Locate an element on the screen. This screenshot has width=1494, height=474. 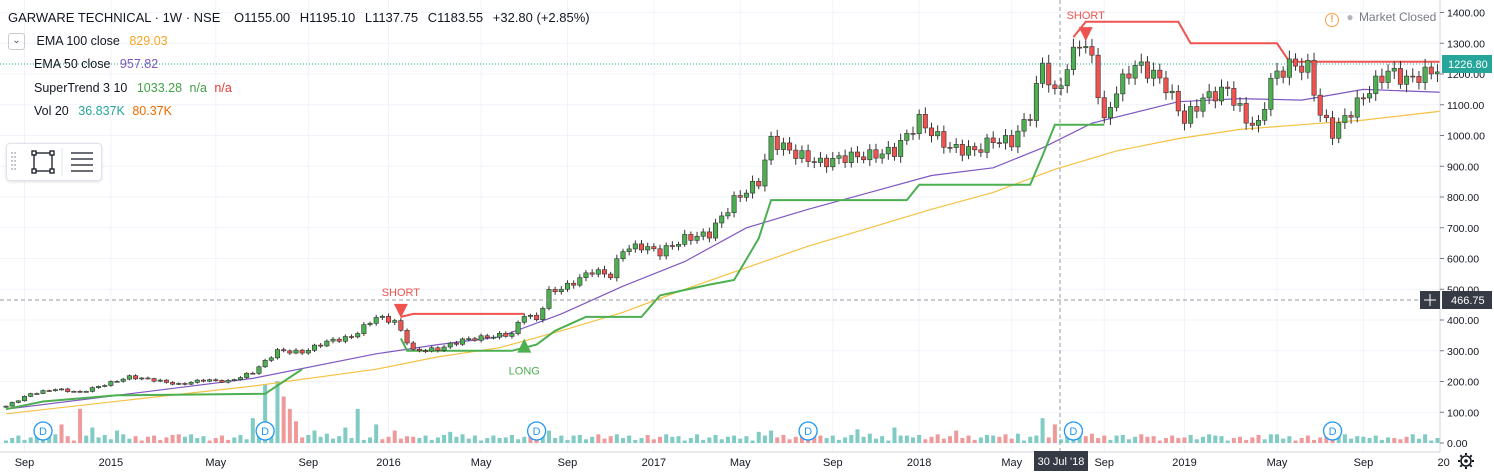
time-axis-background is located at coordinates (747, 463).